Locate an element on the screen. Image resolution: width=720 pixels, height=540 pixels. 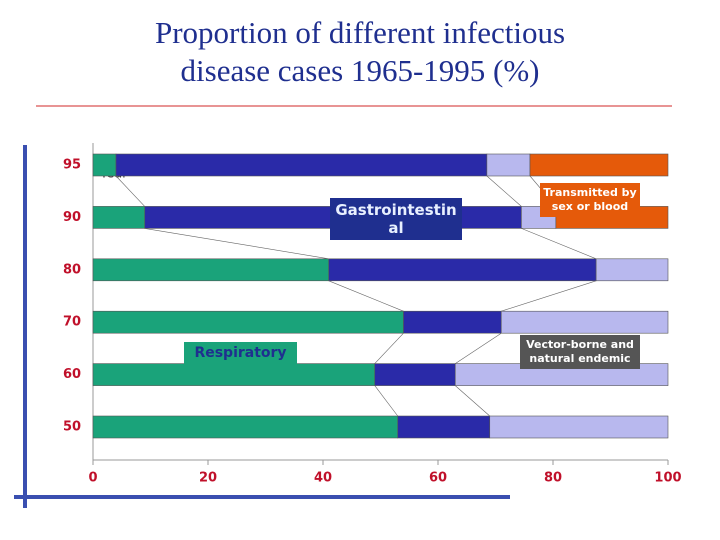
x-tick-label: 100 is located at coordinates (667, 478).